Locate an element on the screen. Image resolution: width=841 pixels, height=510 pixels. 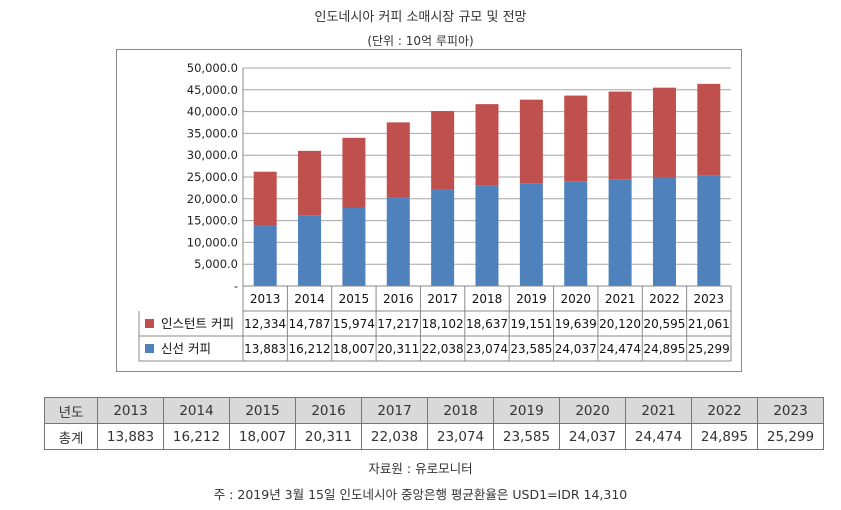
data-label: 18,637 is located at coordinates (487, 324).